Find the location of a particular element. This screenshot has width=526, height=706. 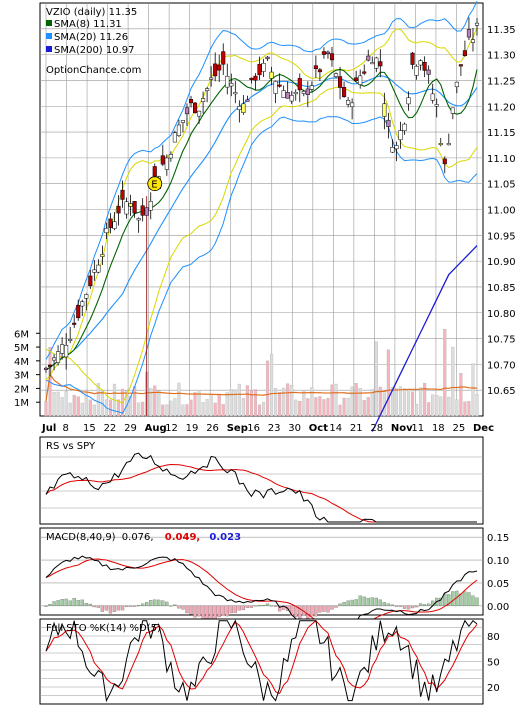

macd-axis-ticks: 0.15 0.10 0.05 0.00 is located at coordinates (498, 573).